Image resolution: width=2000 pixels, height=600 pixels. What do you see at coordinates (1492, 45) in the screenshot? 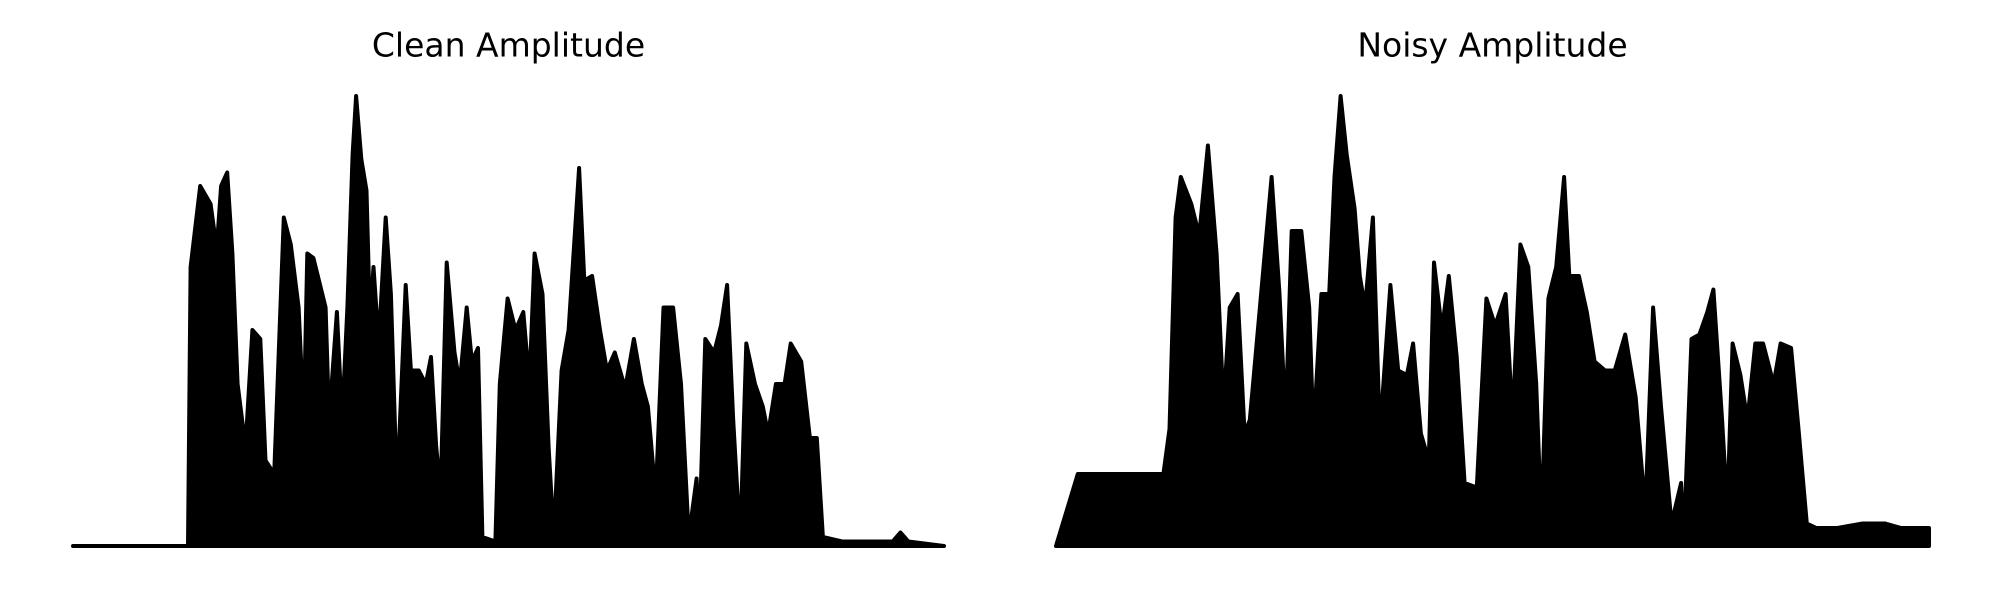
I see `chart-title: Noisy Amplitude` at bounding box center [1492, 45].